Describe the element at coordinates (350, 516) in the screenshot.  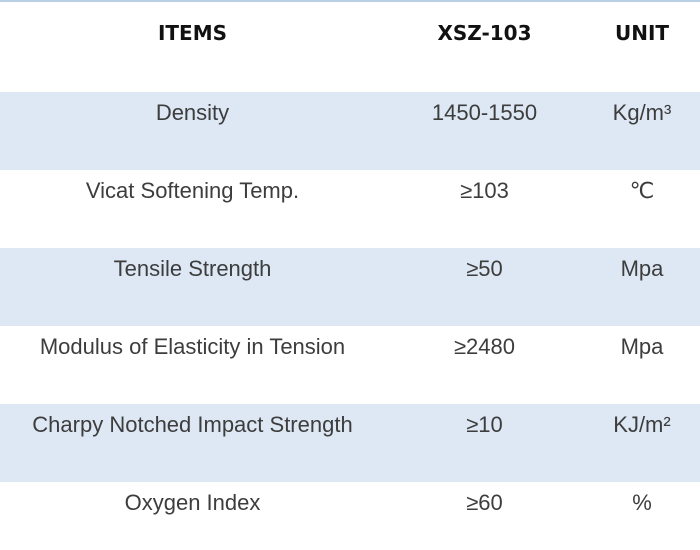
I see `table-row: Oxygen Index ≥60 %` at that location.